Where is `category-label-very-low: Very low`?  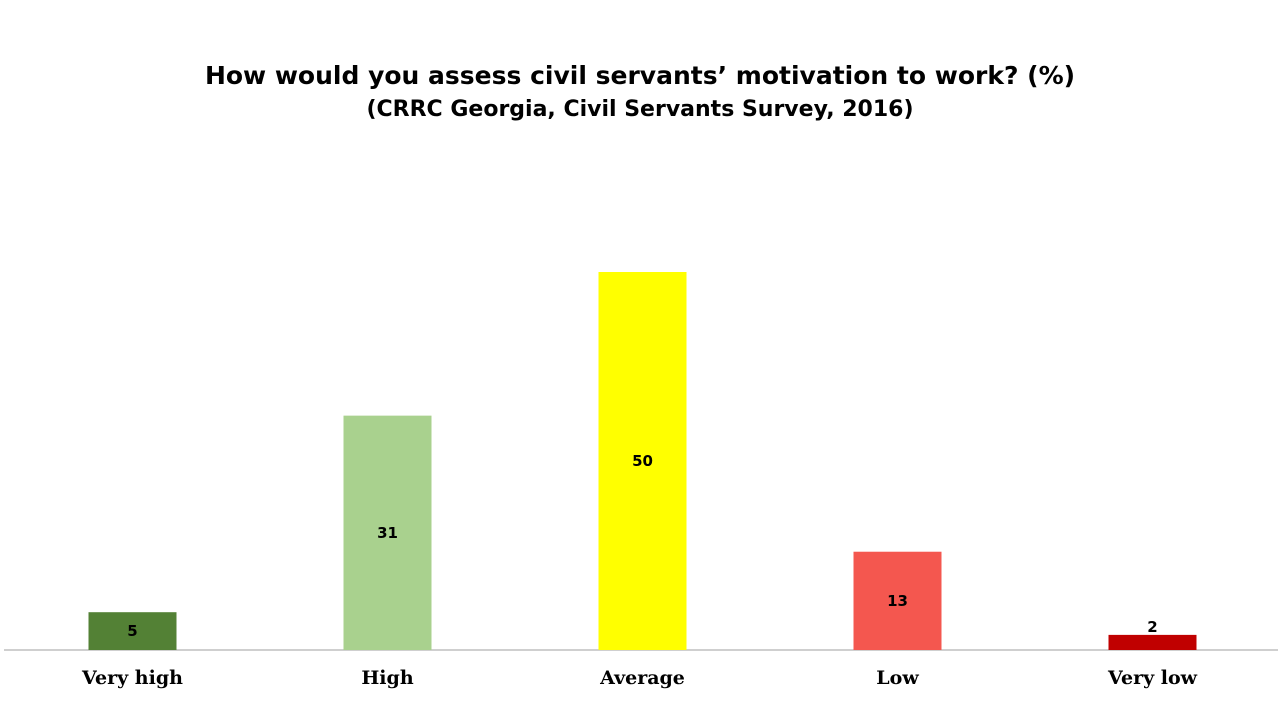 category-label-very-low: Very low is located at coordinates (1152, 678).